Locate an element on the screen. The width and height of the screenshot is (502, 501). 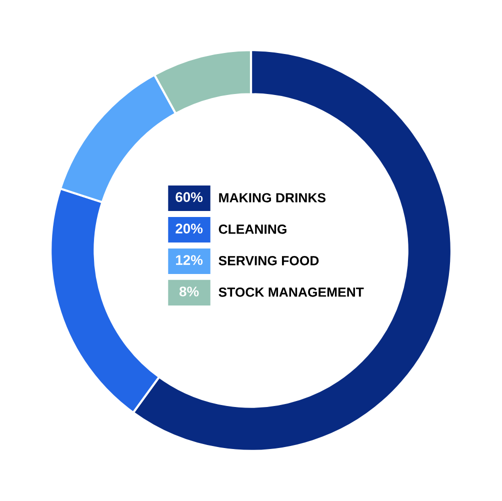
data-label: 8% is located at coordinates (189, 291).